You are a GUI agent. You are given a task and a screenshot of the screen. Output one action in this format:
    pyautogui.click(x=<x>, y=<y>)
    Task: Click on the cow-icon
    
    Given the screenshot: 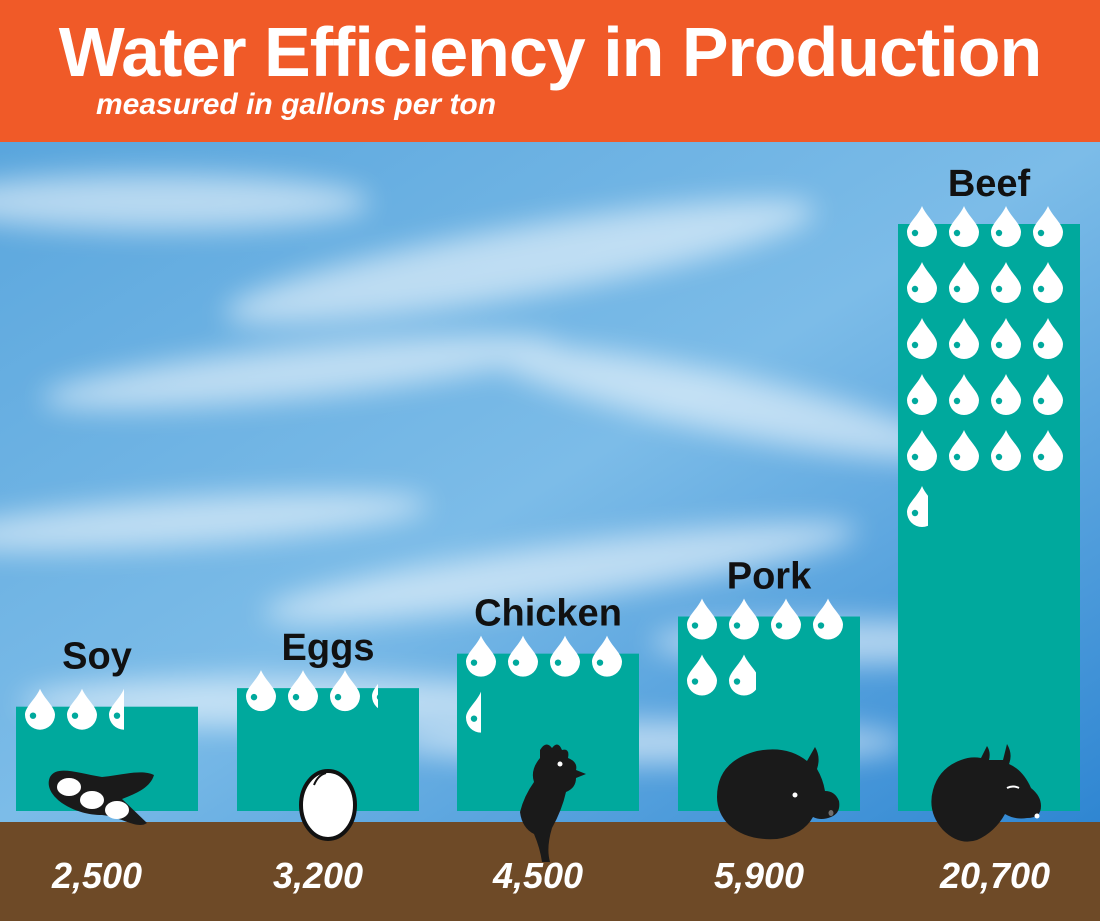 What is the action you would take?
    pyautogui.click(x=986, y=793)
    